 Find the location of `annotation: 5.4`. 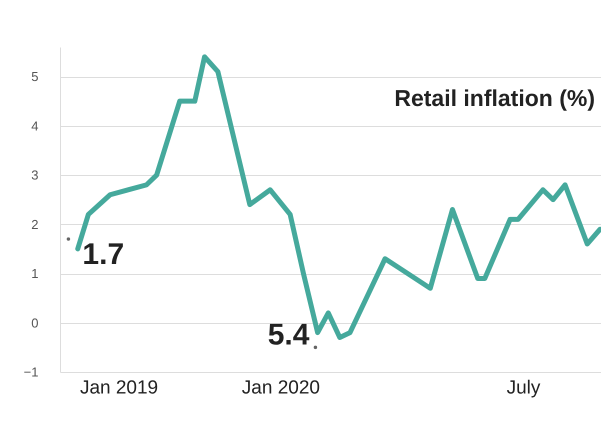

annotation: 5.4 is located at coordinates (289, 335).